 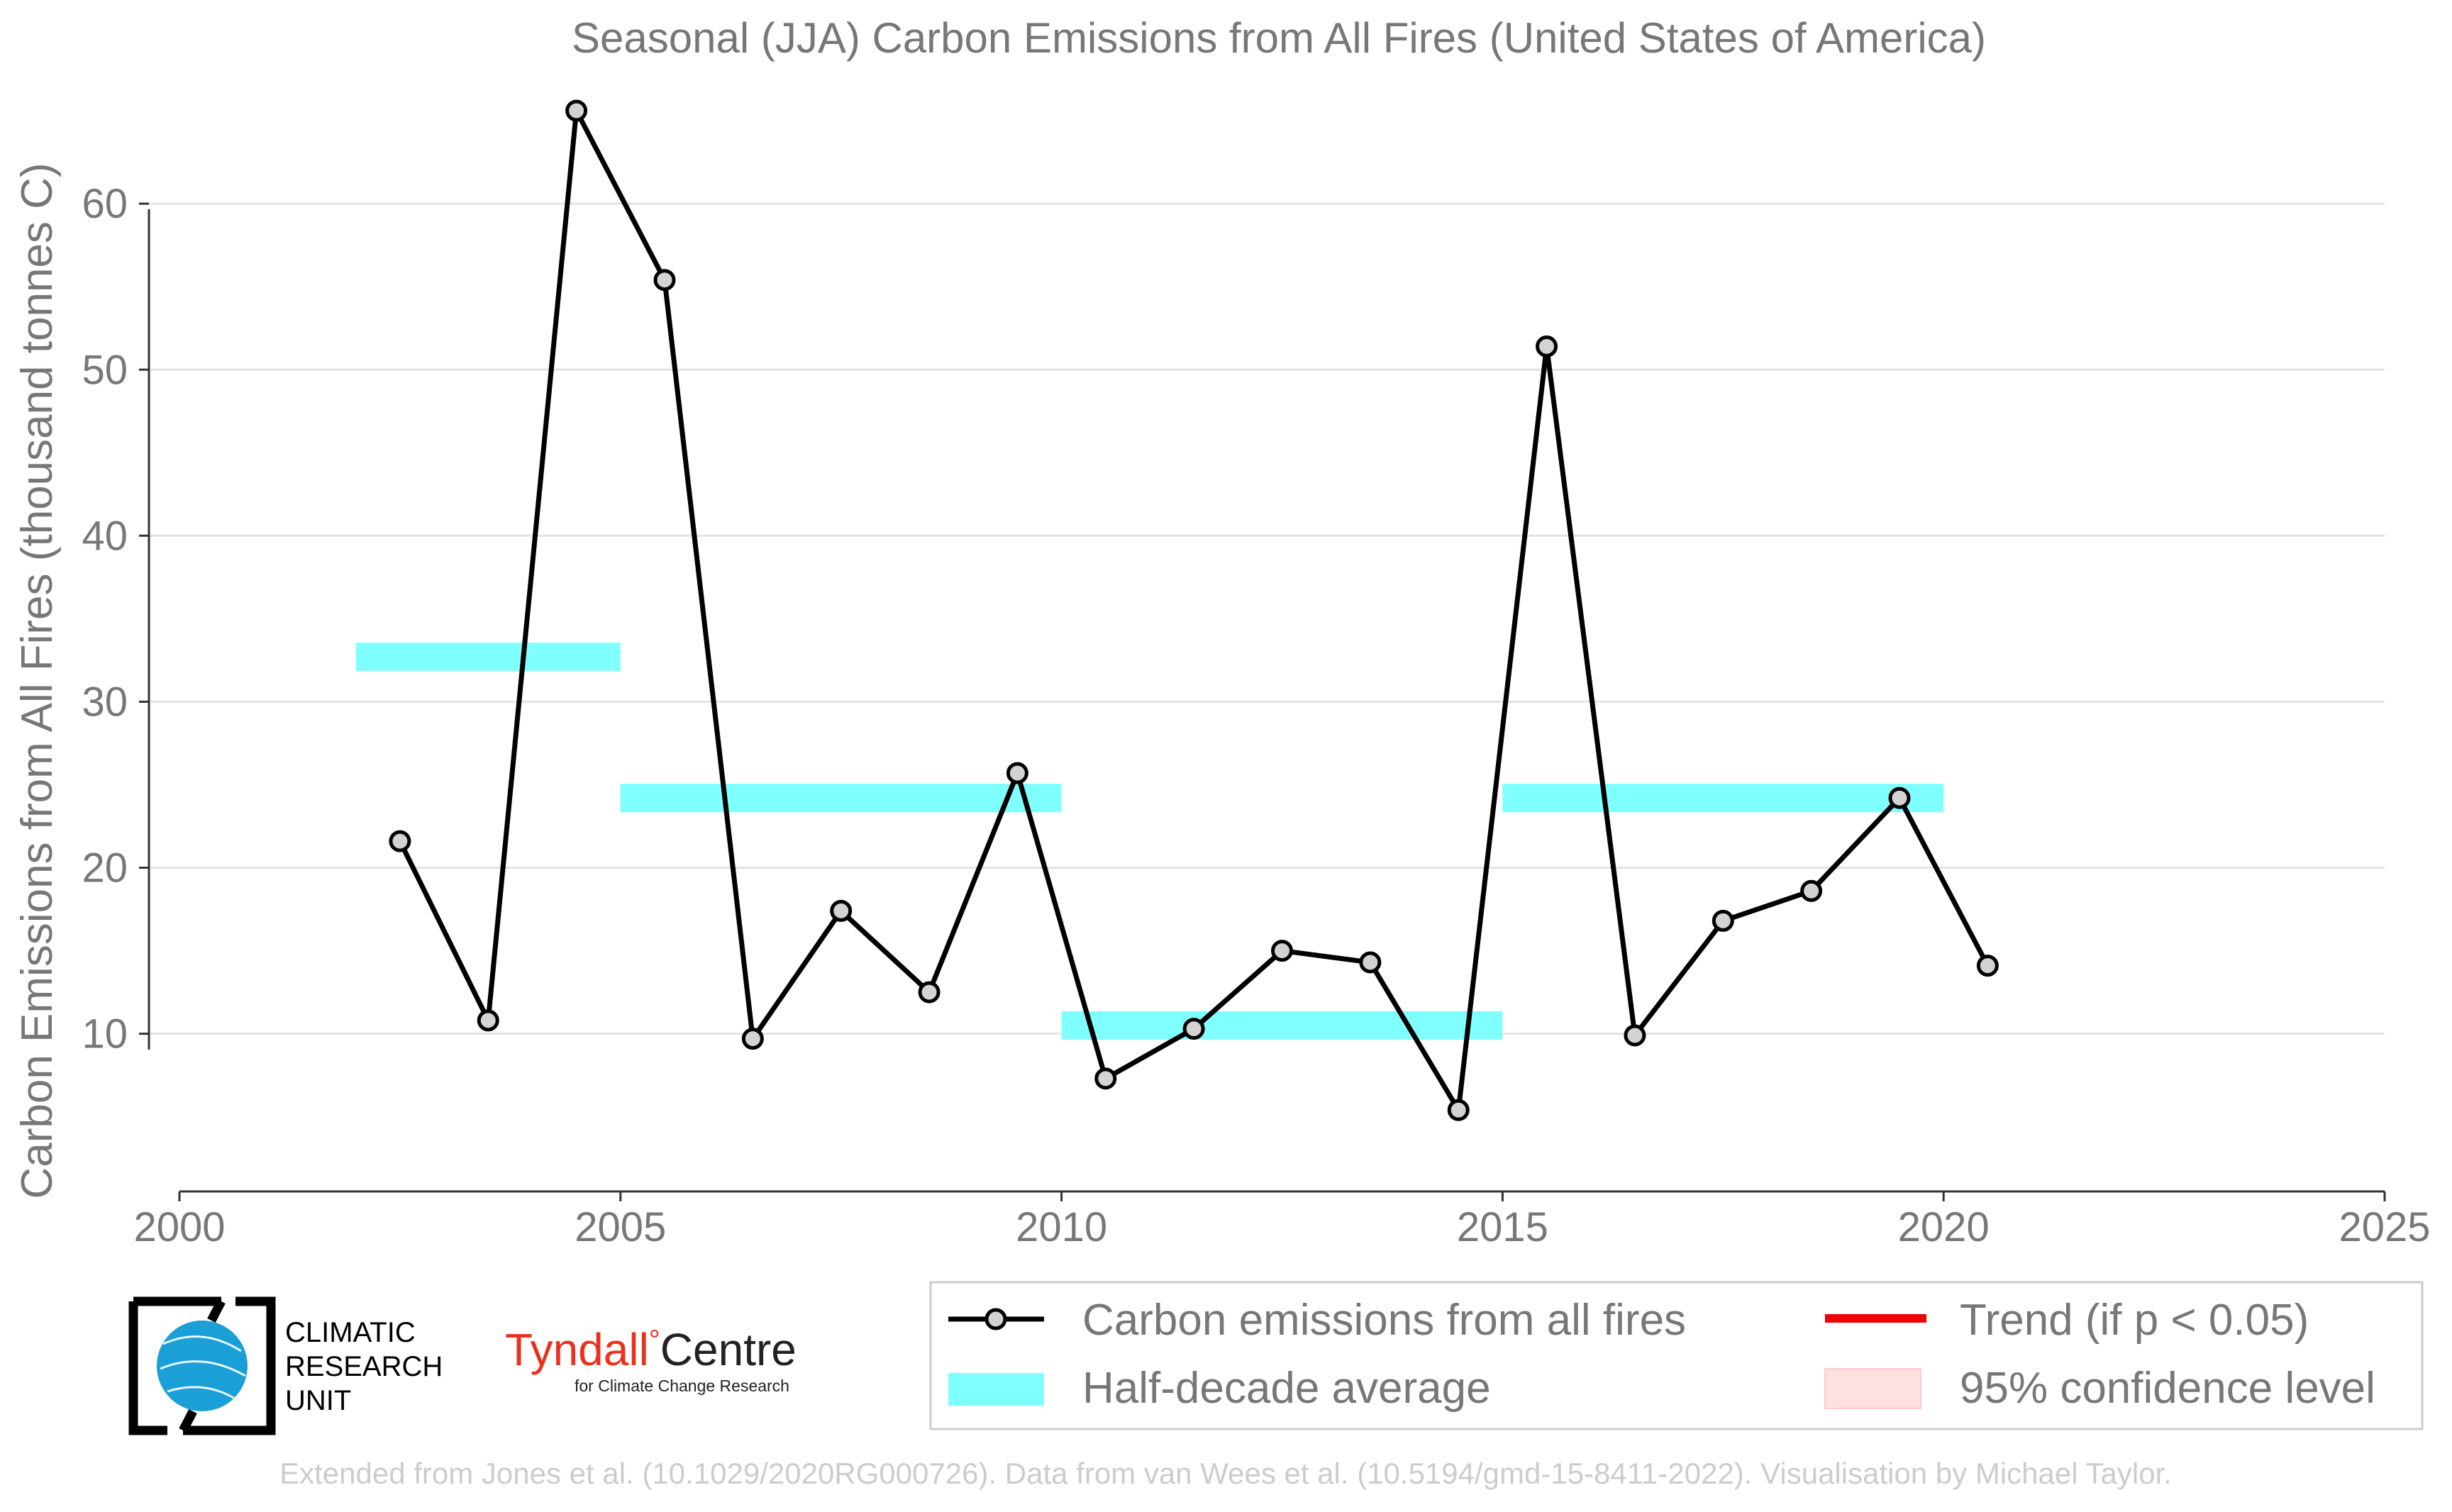 What do you see at coordinates (682, 1386) in the screenshot?
I see `tyndall-tagline: for Climate Change Research` at bounding box center [682, 1386].